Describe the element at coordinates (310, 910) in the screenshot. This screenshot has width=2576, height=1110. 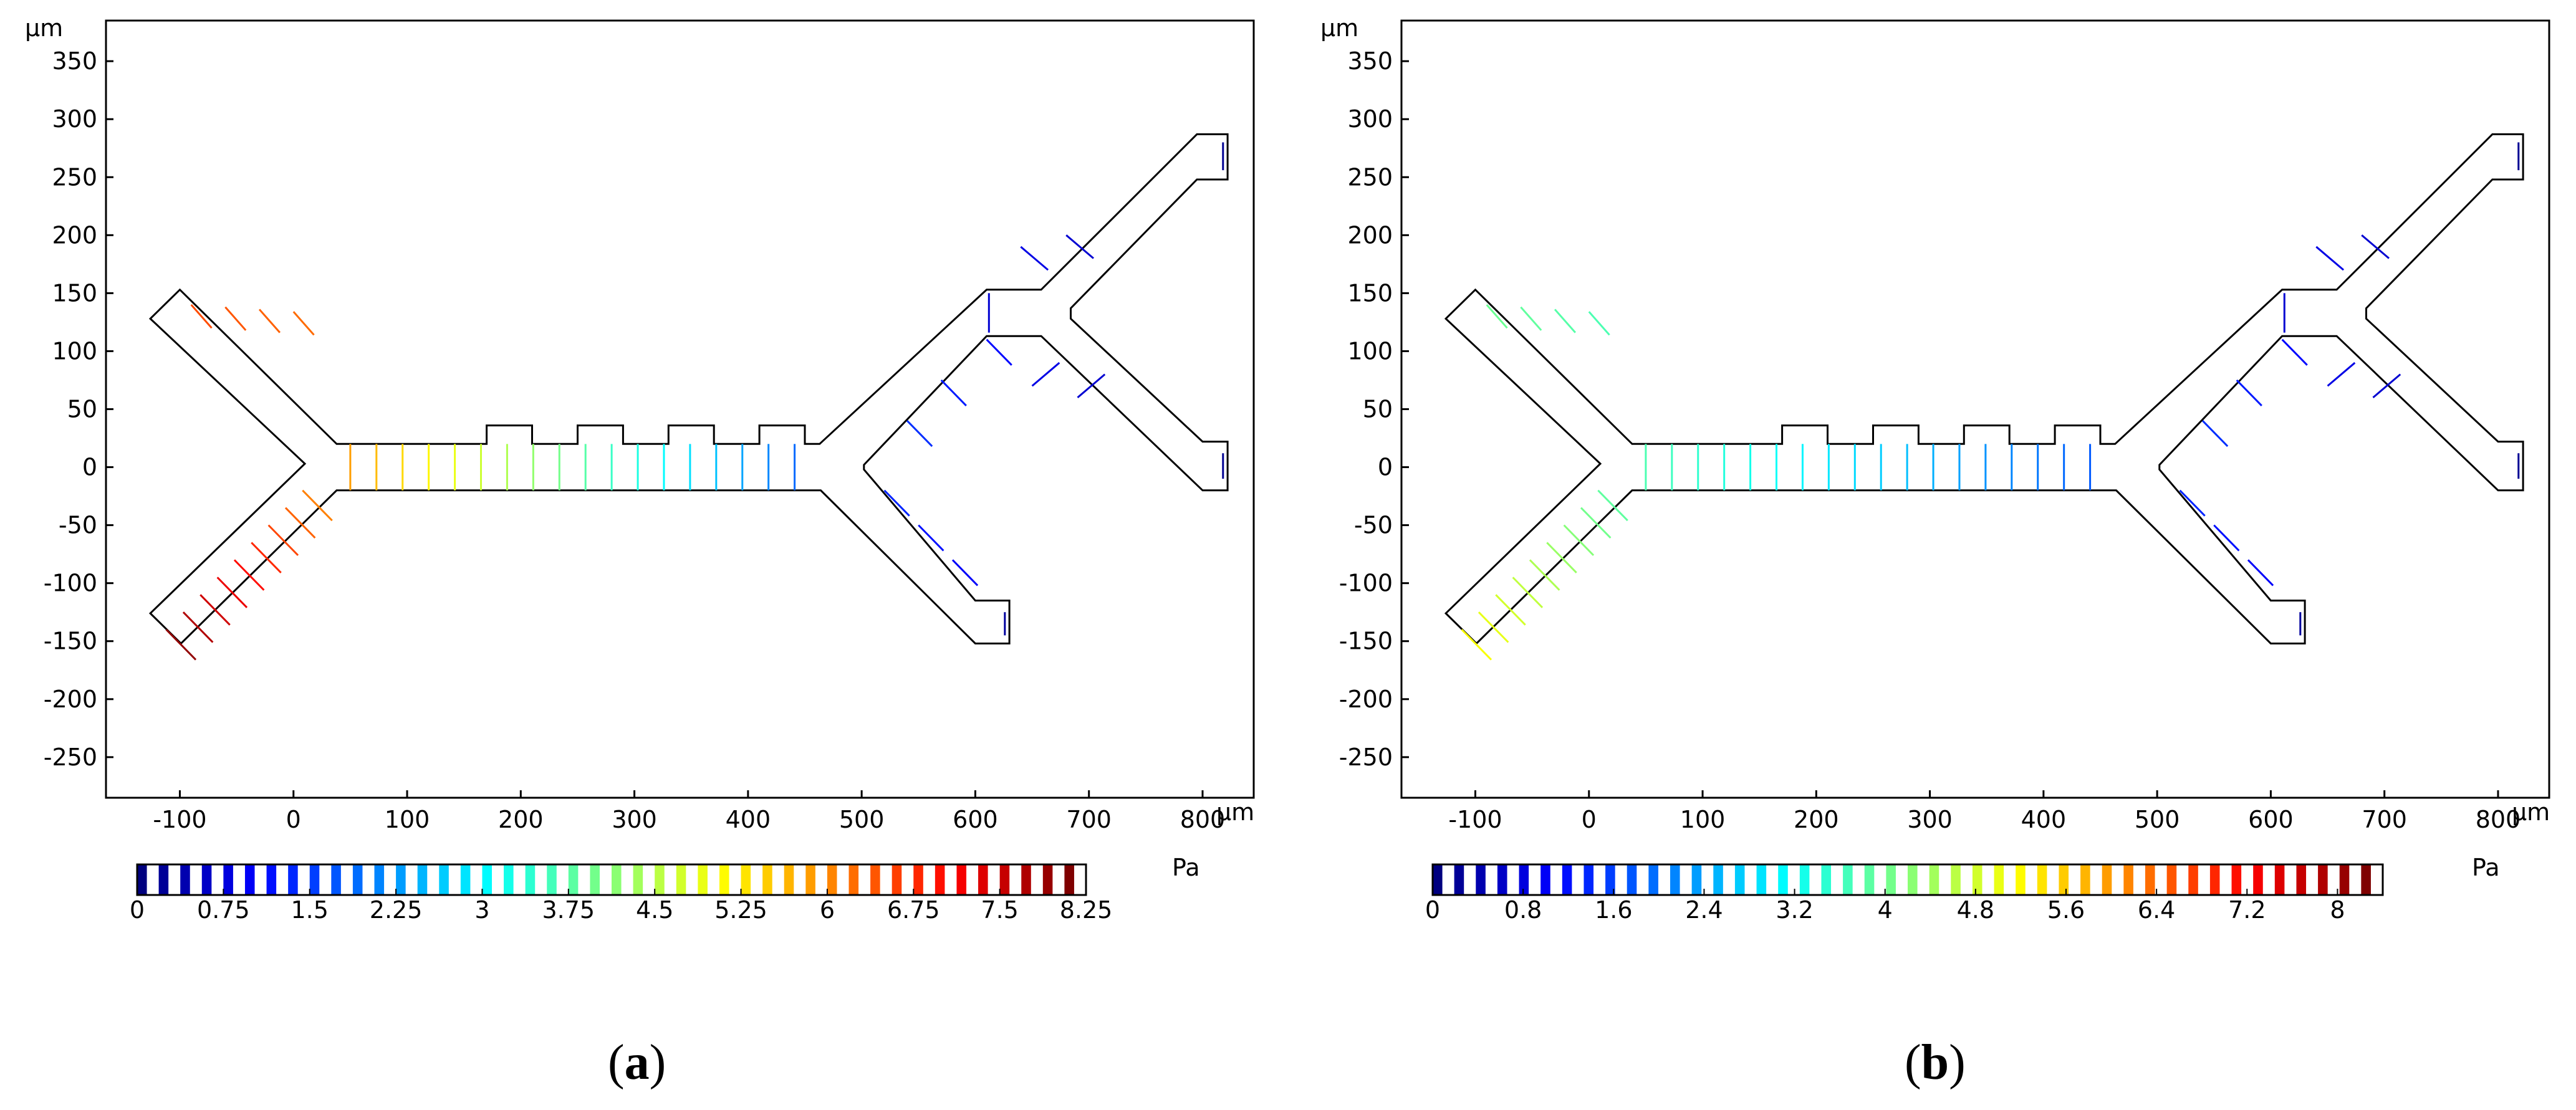
I see `colorbar-tick-label: 1.5` at that location.